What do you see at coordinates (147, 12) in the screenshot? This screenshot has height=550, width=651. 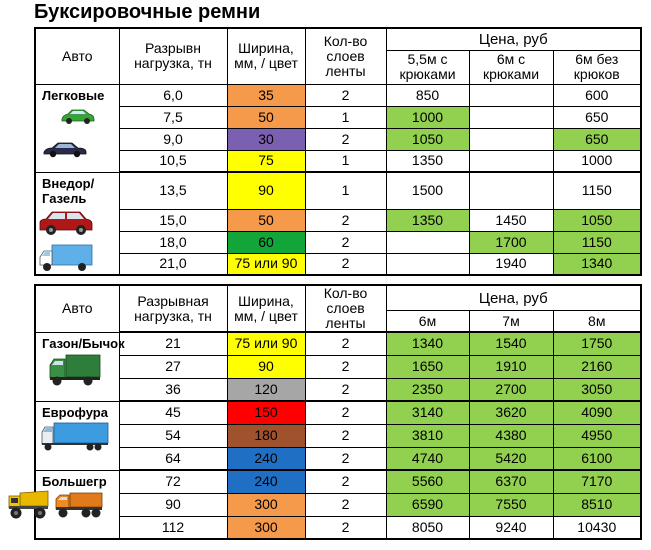 I see `page-title: Буксировочные ремни` at bounding box center [147, 12].